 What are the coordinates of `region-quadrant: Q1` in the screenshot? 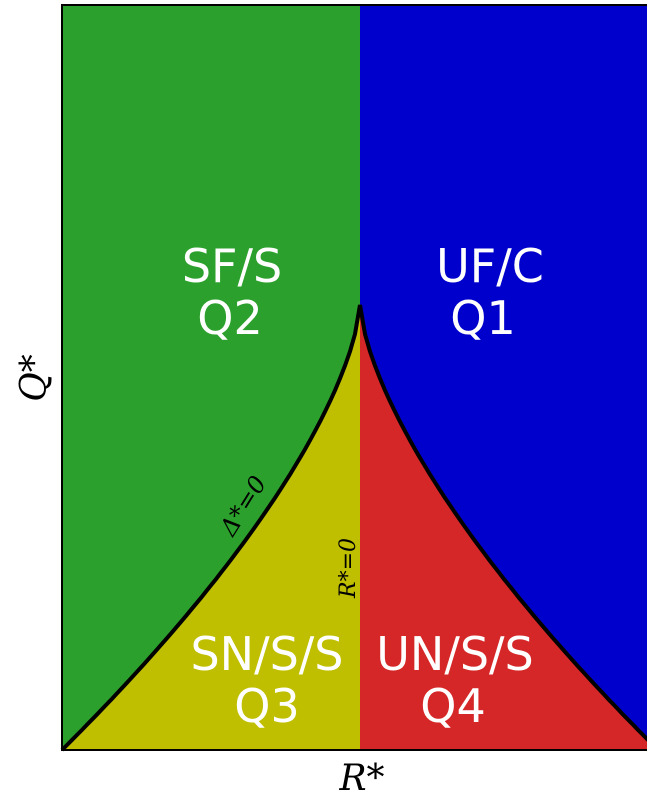 It's located at (482, 318).